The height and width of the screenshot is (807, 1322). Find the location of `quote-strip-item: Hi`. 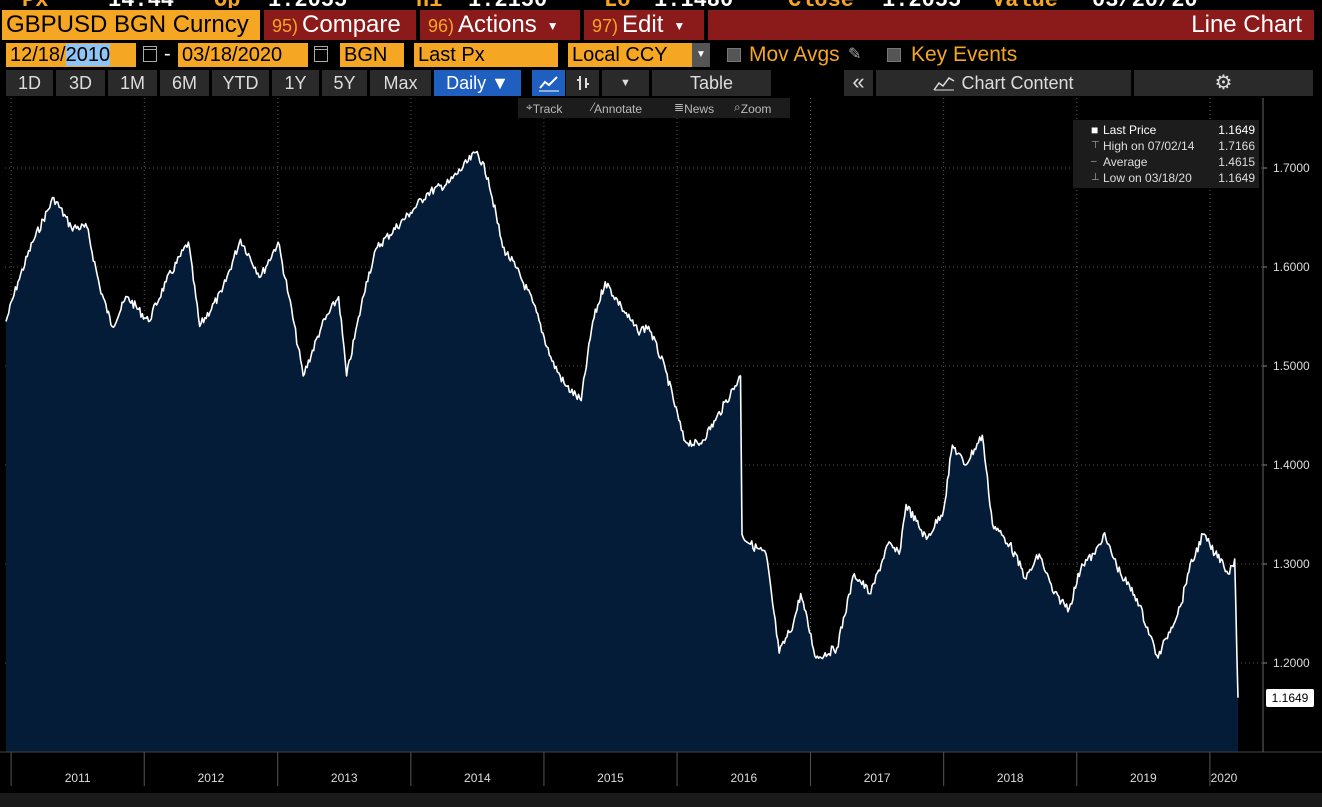

quote-strip-item: Hi is located at coordinates (429, 4).